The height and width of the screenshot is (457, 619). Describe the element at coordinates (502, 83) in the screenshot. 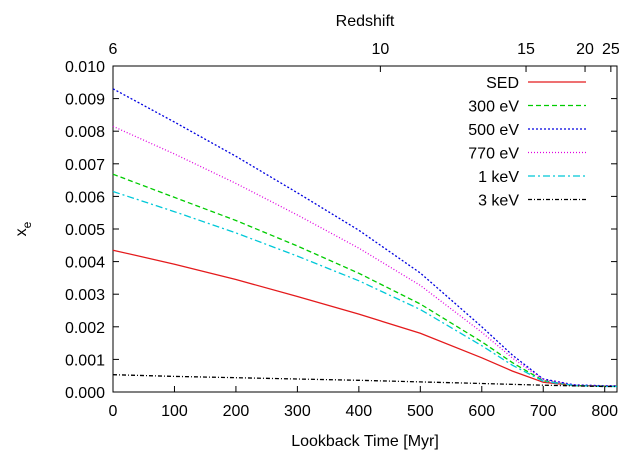

I see `legend-label: SED` at that location.